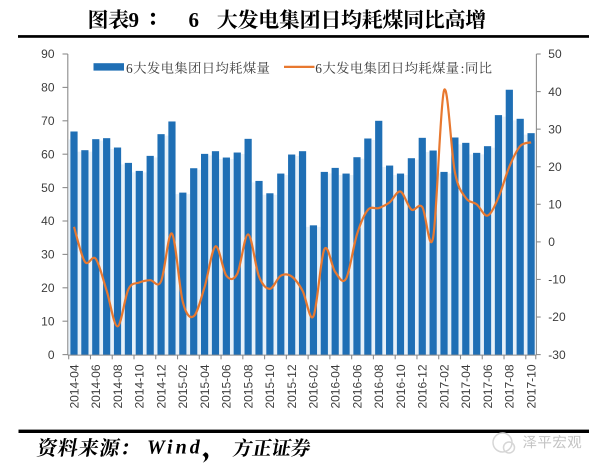 This screenshot has width=600, height=468. I want to click on svg-text: -30, so click(557, 355).